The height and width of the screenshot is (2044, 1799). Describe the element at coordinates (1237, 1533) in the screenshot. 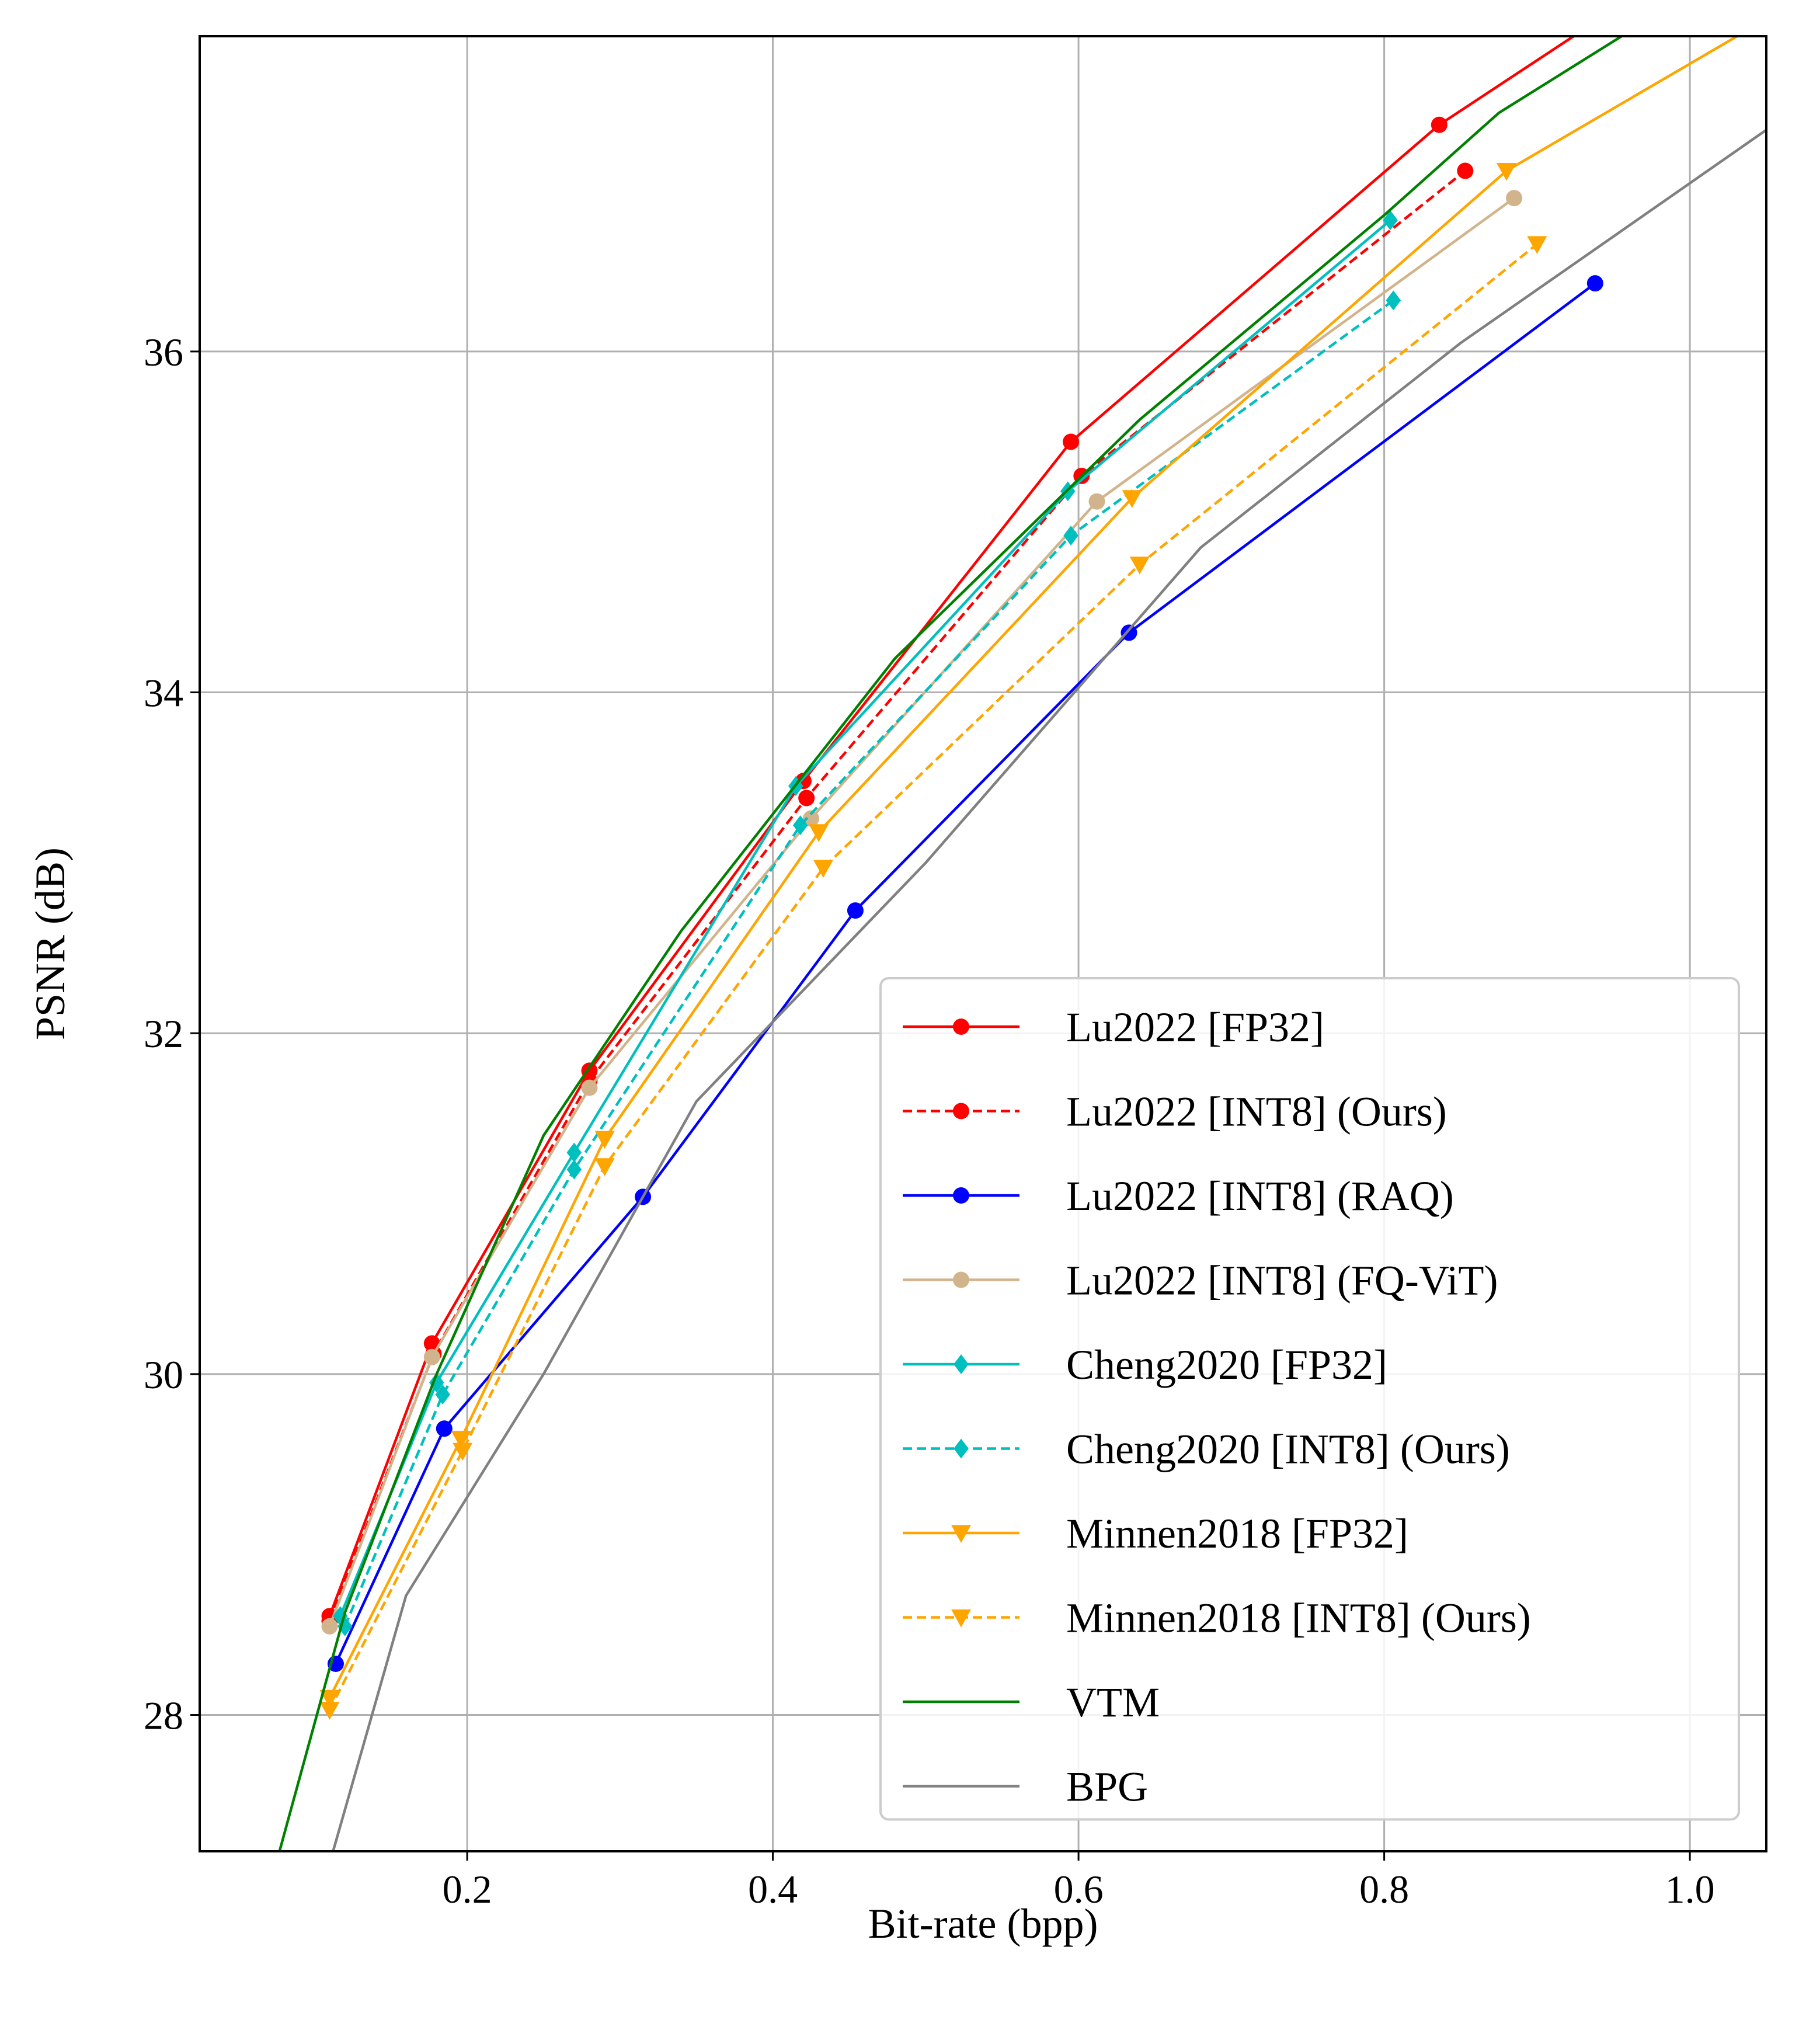

I see `legend-label: Minnen2018 [FP32]` at that location.